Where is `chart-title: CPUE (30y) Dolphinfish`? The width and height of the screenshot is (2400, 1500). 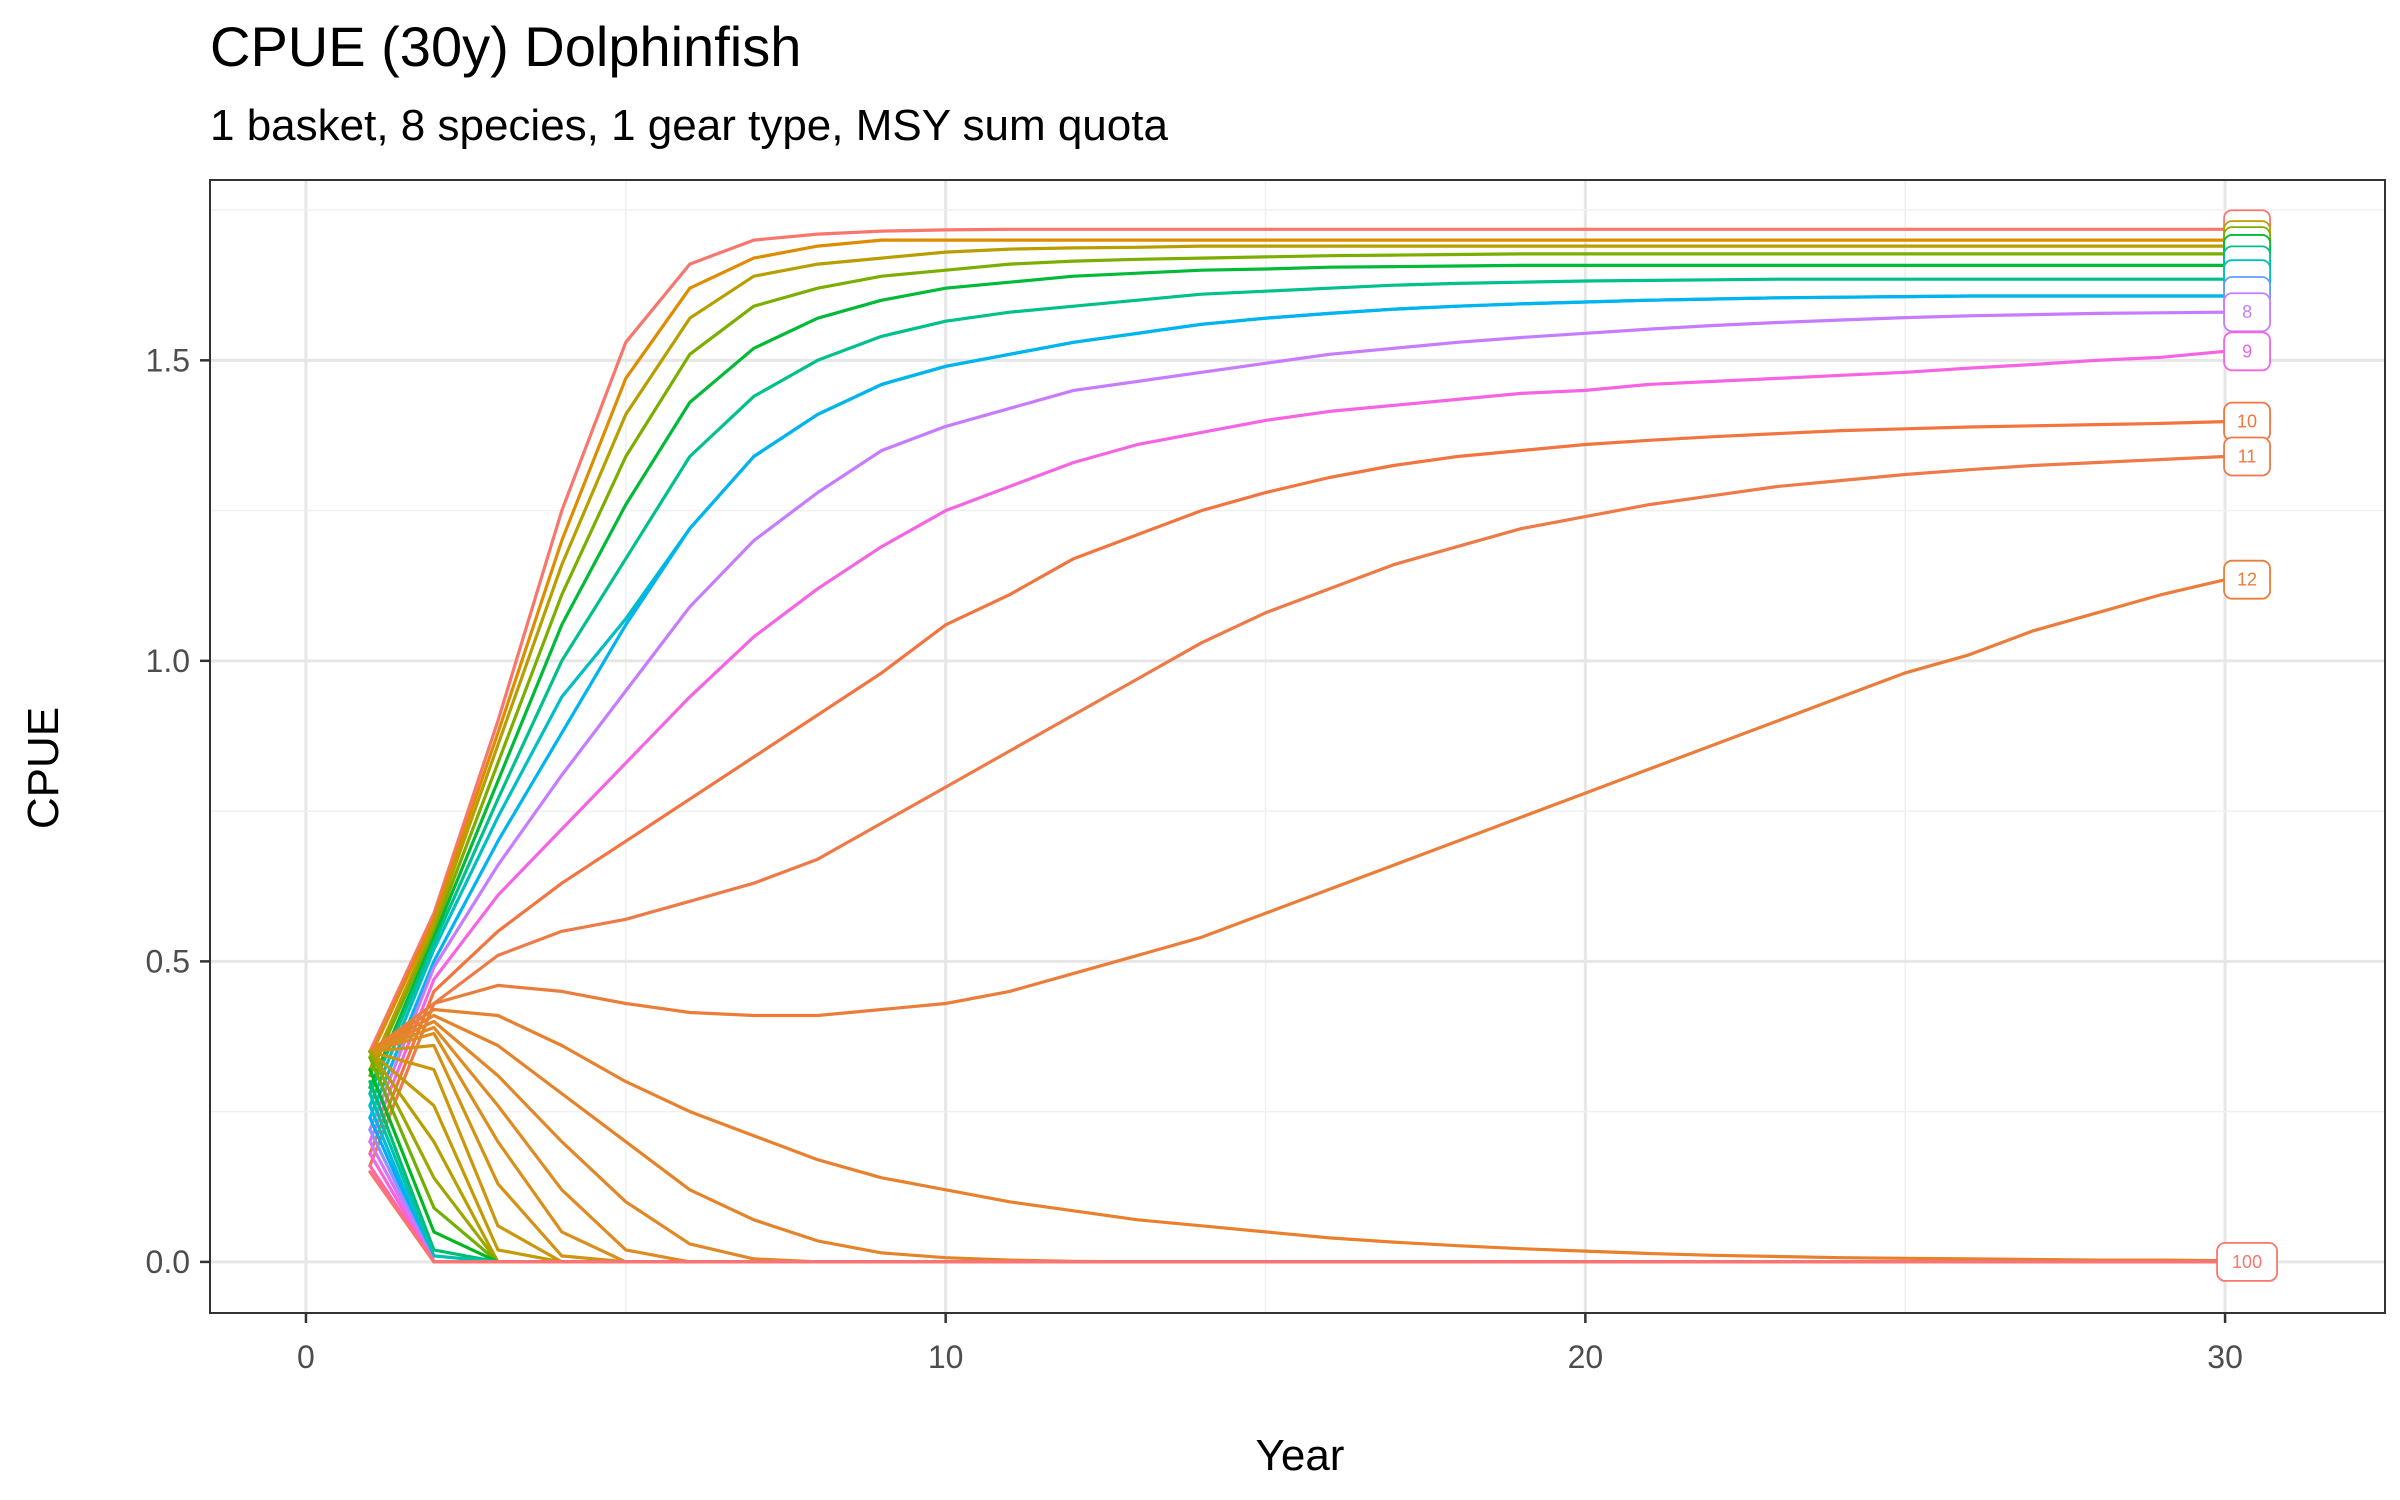
chart-title: CPUE (30y) Dolphinfish is located at coordinates (505, 46).